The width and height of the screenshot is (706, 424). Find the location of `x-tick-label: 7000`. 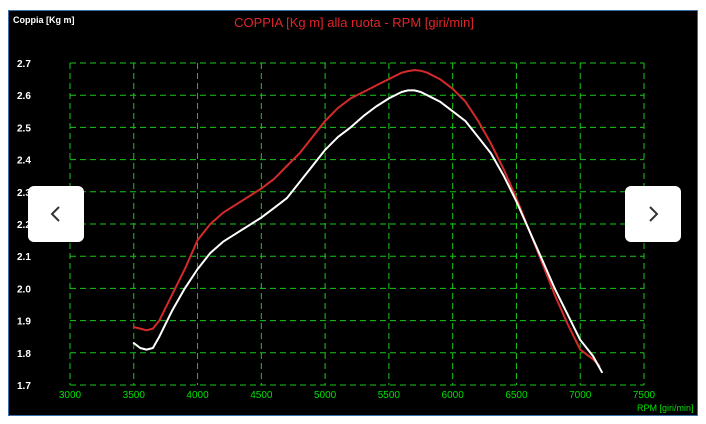

x-tick-label: 7000 is located at coordinates (580, 395).